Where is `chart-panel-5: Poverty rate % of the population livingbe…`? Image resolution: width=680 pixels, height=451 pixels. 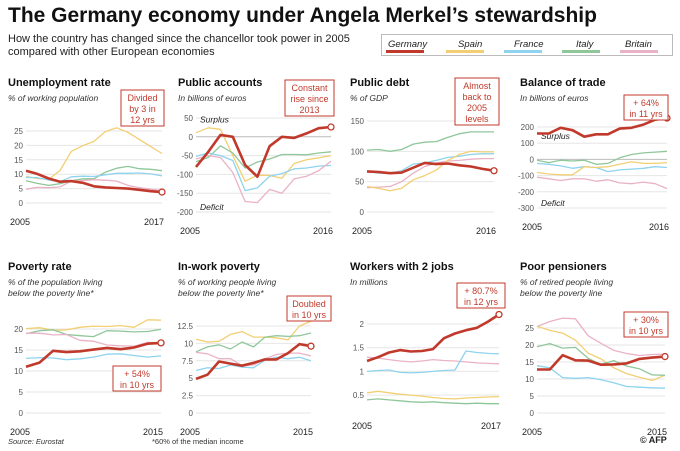 chart-panel-5: Poverty rate % of the population livingbe… is located at coordinates (86, 349).